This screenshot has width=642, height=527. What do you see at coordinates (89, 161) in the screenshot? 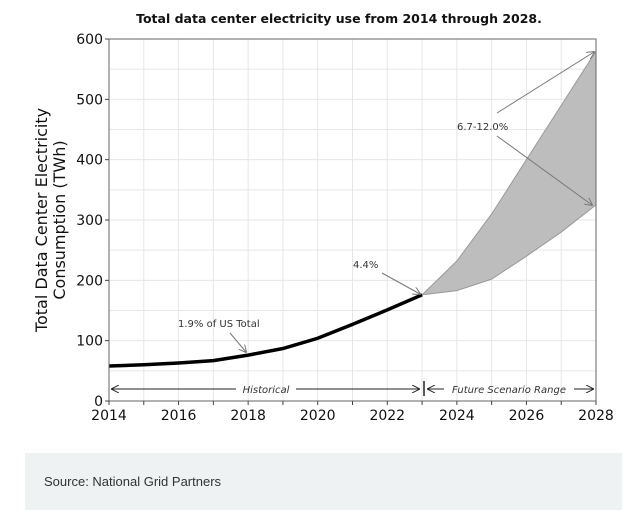
I see `y-tick-label: 400` at bounding box center [89, 161].